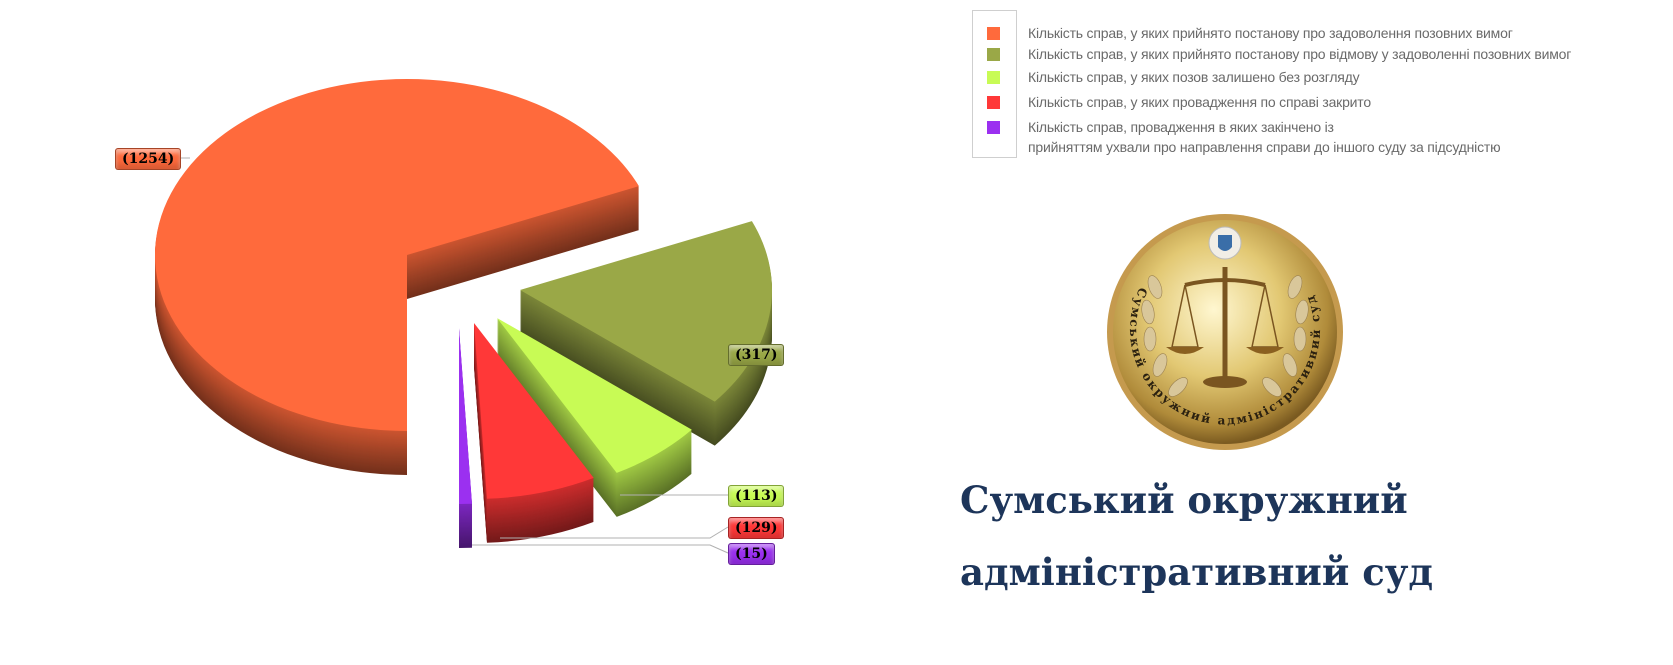 This screenshot has width=1673, height=665. What do you see at coordinates (756, 496) in the screenshot?
I see `data-label: (113)` at bounding box center [756, 496].